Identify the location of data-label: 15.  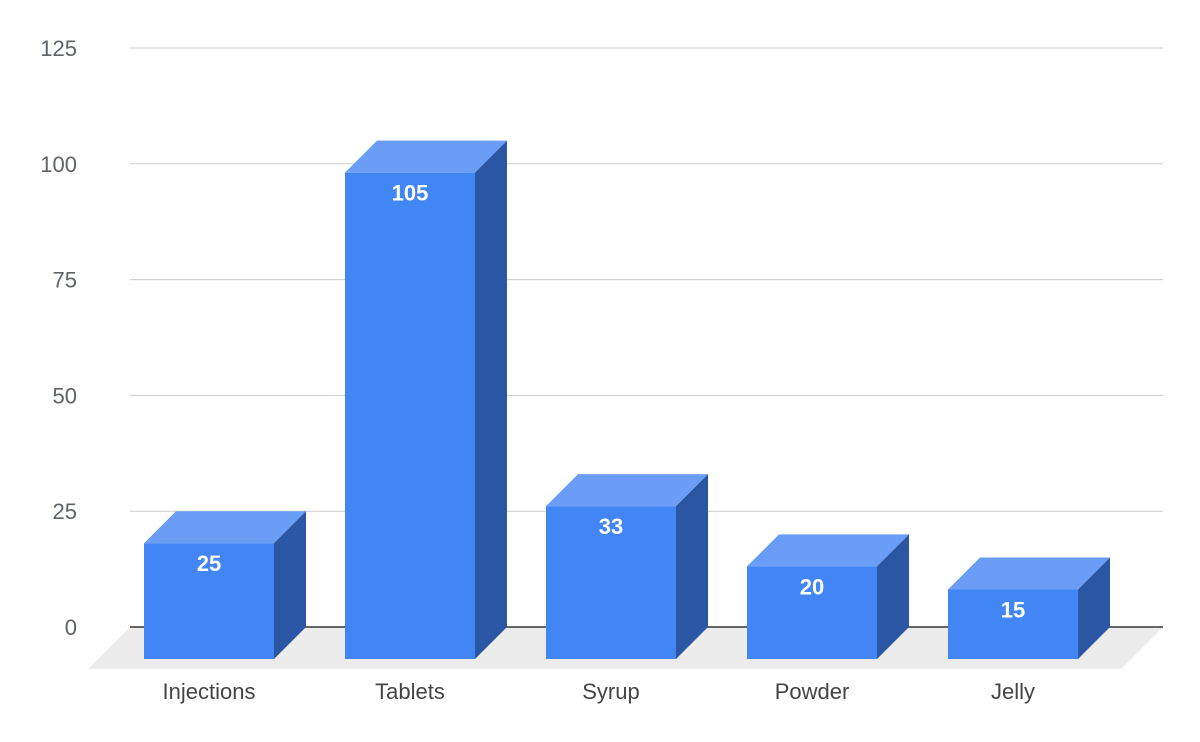
(1013, 610).